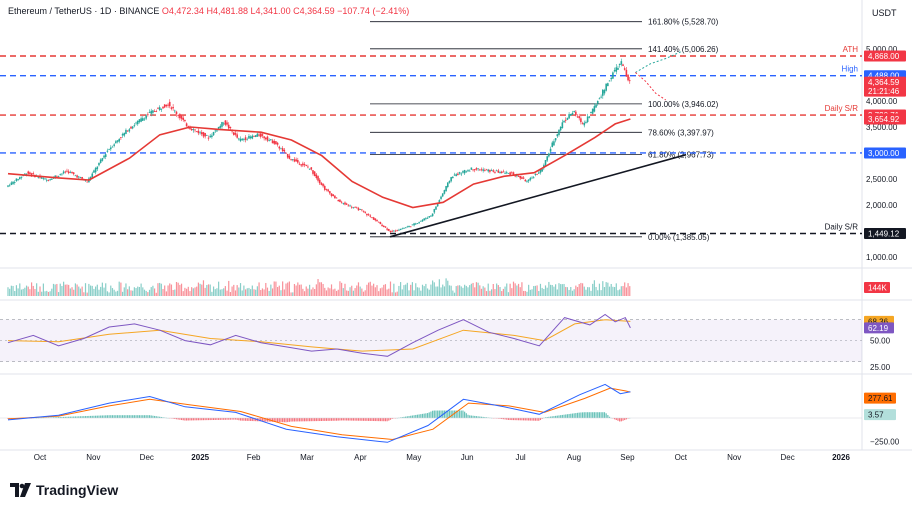 Image resolution: width=912 pixels, height=513 pixels. Describe the element at coordinates (884, 76) in the screenshot. I see `price-badge-text: 4,488.00` at that location.